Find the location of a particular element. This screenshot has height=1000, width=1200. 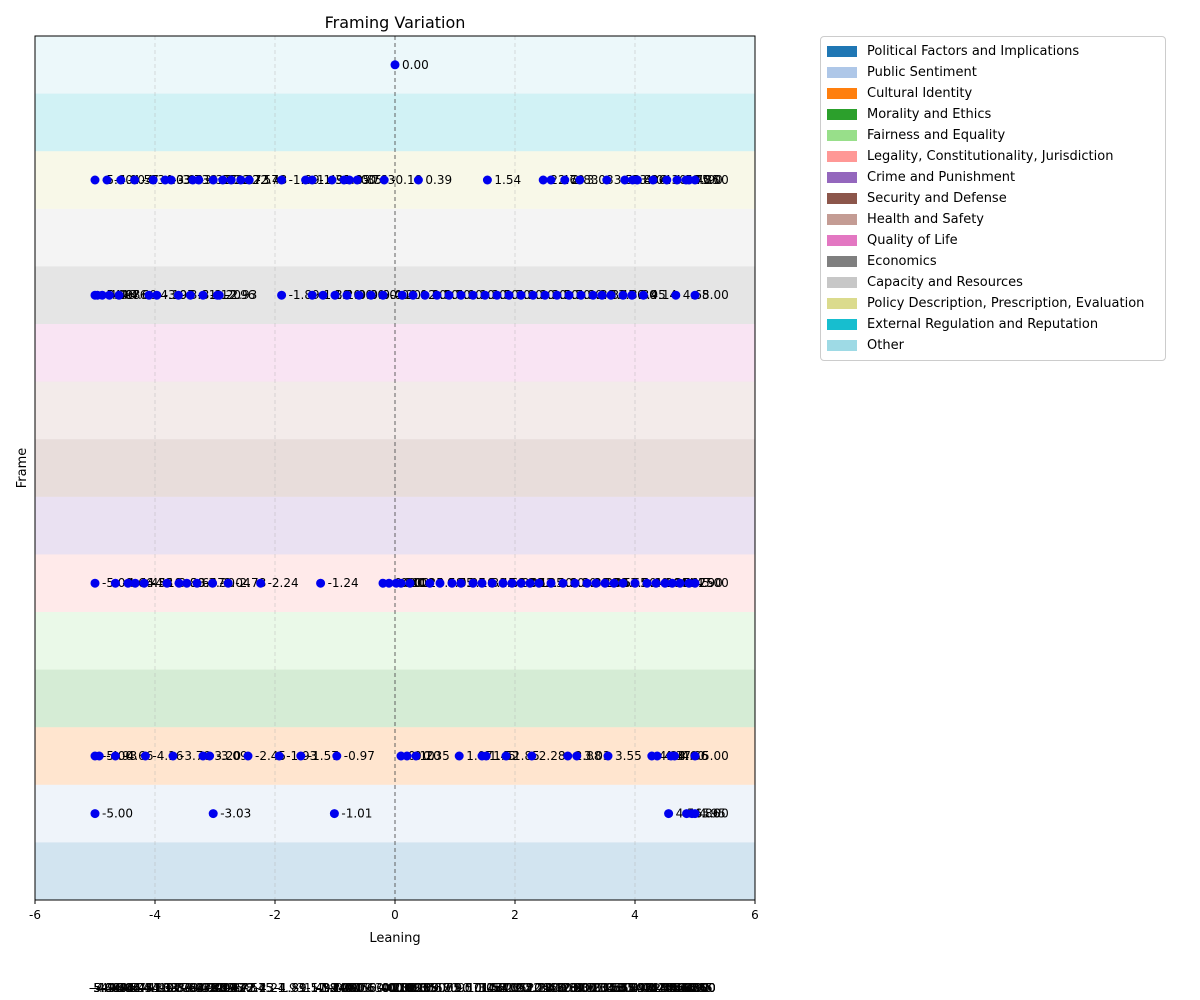

legend-label: Economics is located at coordinates (902, 261).